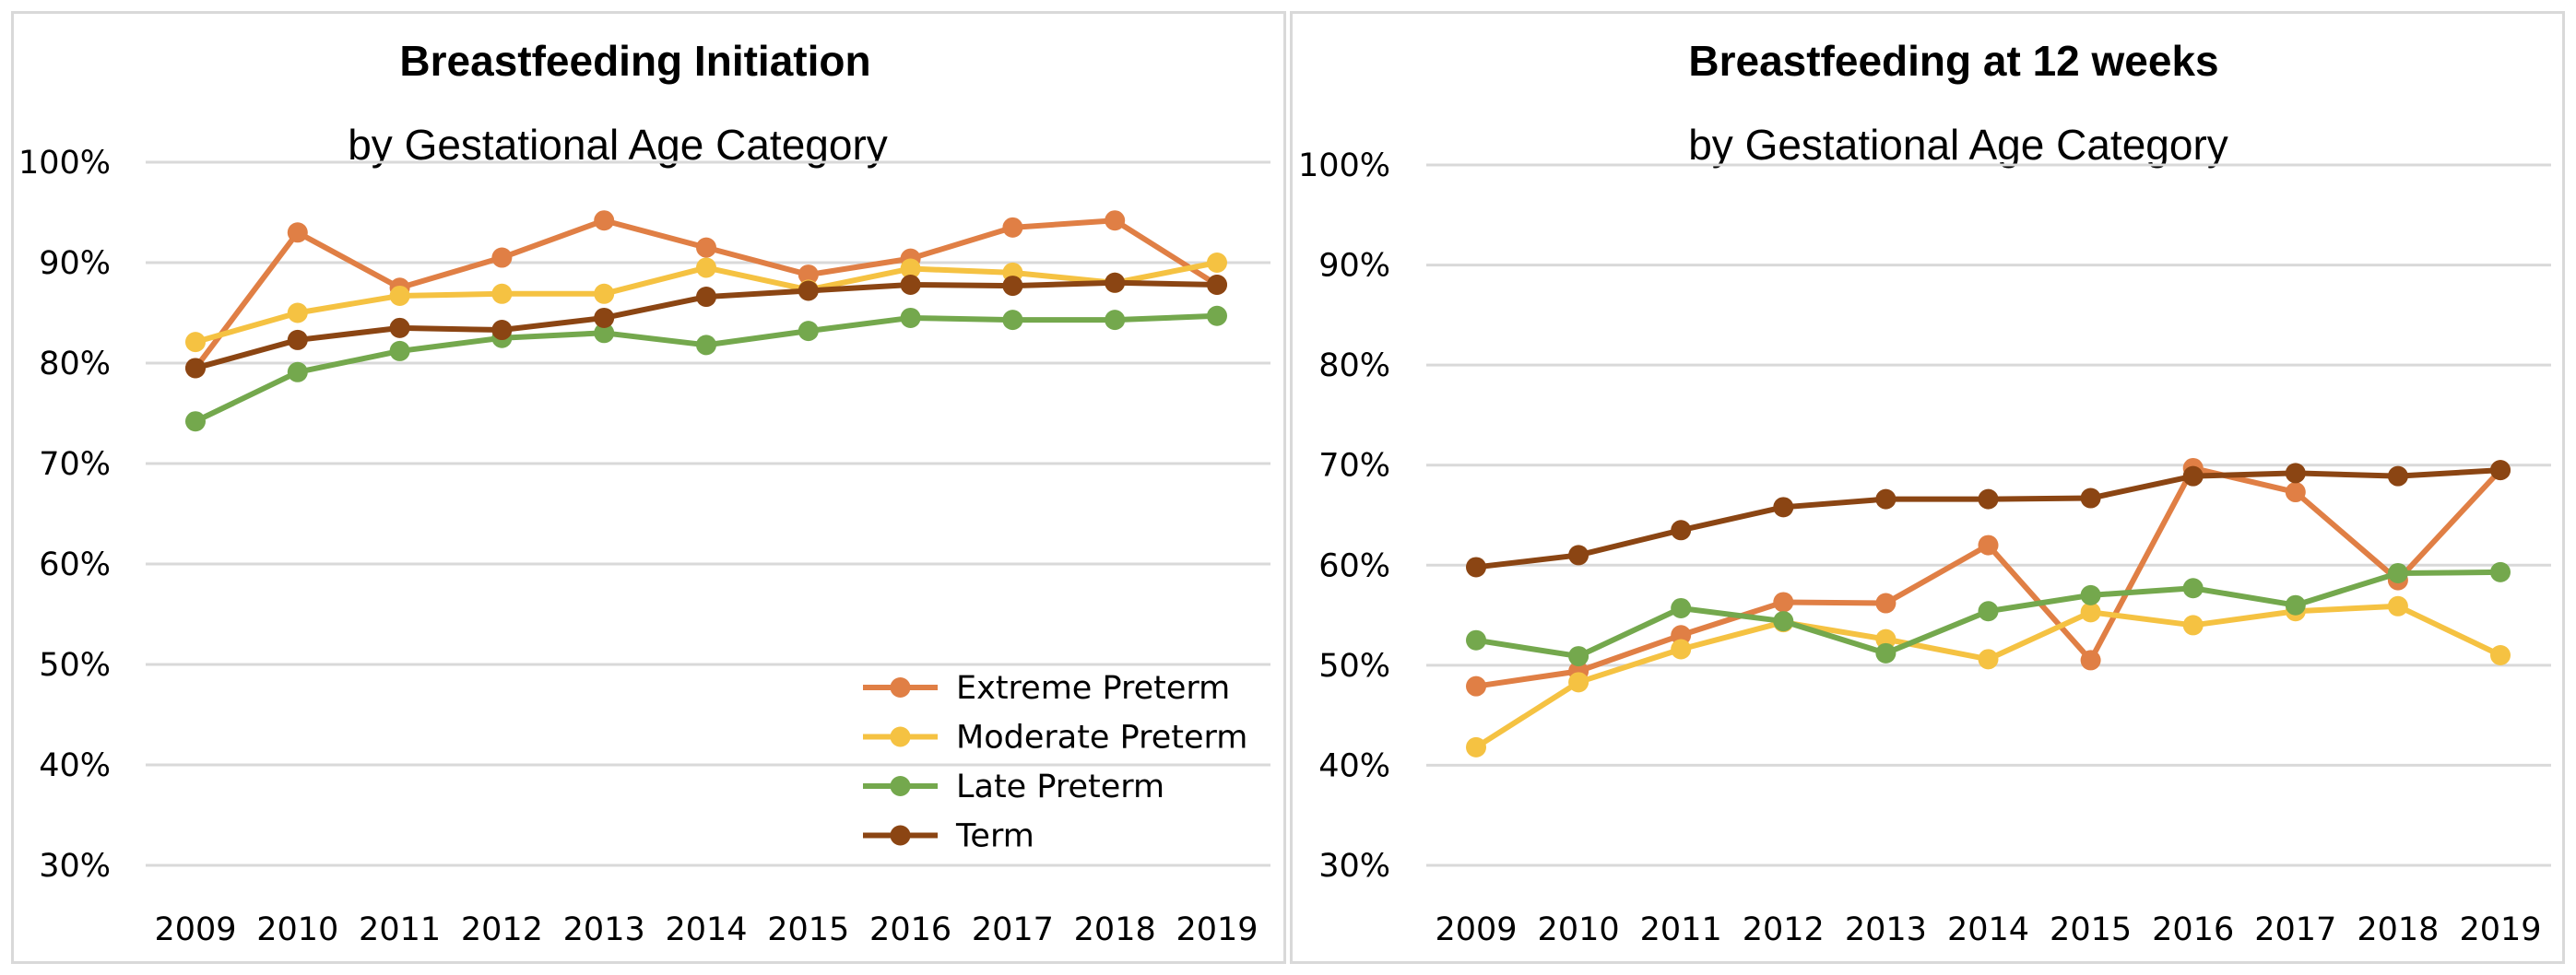  I want to click on legend-item: Late Preterm, so click(1013, 787).